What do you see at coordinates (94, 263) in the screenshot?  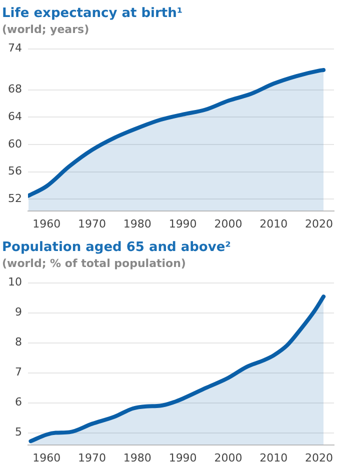 I see `chart-subtitle: (world; % of total population)` at bounding box center [94, 263].